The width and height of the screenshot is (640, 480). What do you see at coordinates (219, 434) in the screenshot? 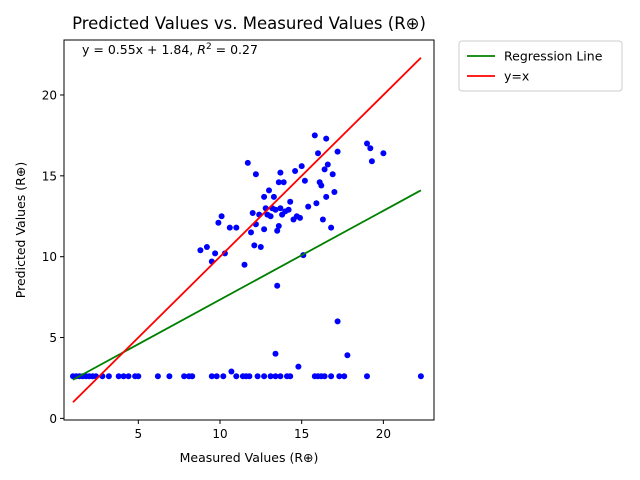
I see `x-tick-label: 10` at bounding box center [219, 434].